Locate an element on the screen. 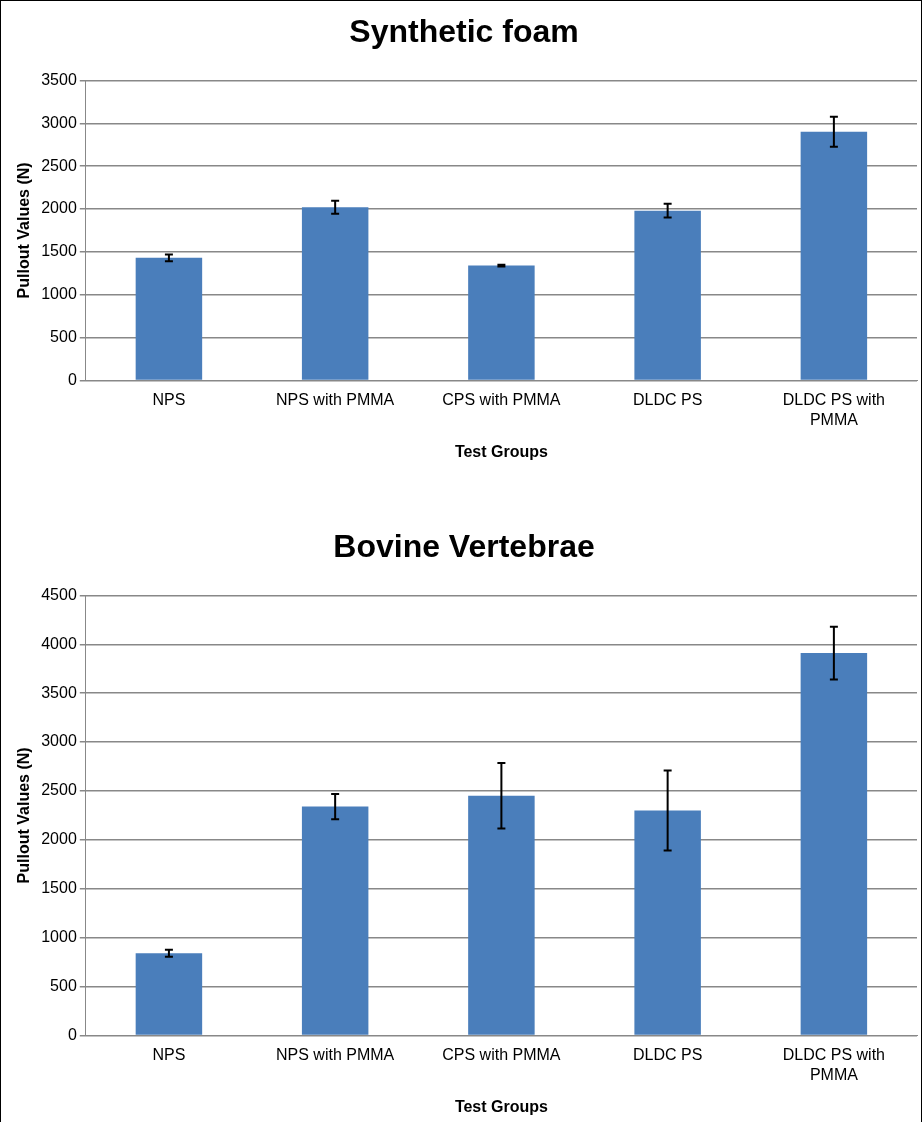 The width and height of the screenshot is (922, 1122). chart-title: Synthetic foam is located at coordinates (464, 31).